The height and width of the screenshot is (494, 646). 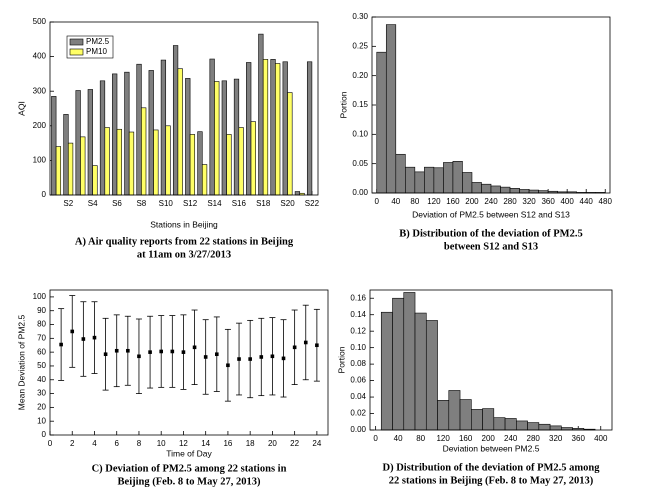 I want to click on x-tick-label: 160, so click(x=466, y=438).